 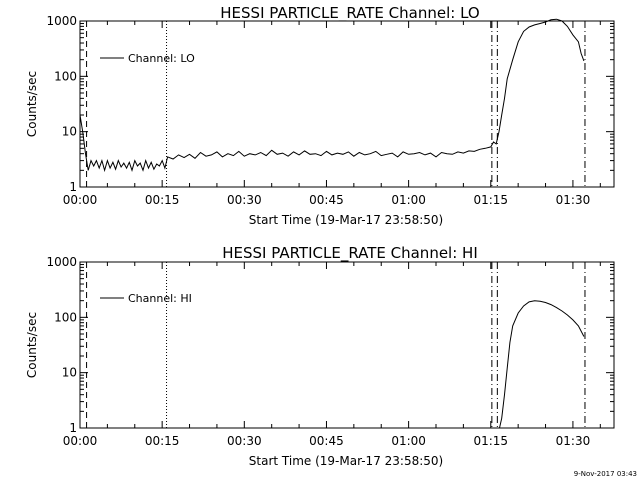 I want to click on legend-entry: Channel: LO, so click(x=161, y=58).